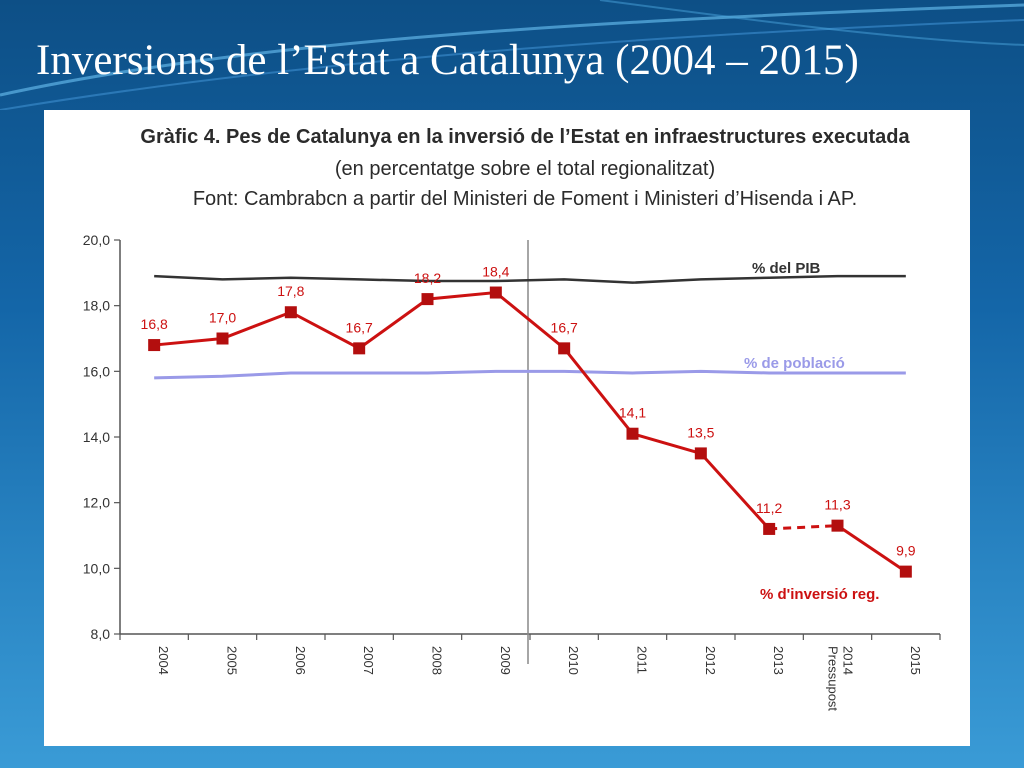 The image size is (1024, 768). Describe the element at coordinates (769, 508) in the screenshot. I see `data-label: 11,2` at that location.